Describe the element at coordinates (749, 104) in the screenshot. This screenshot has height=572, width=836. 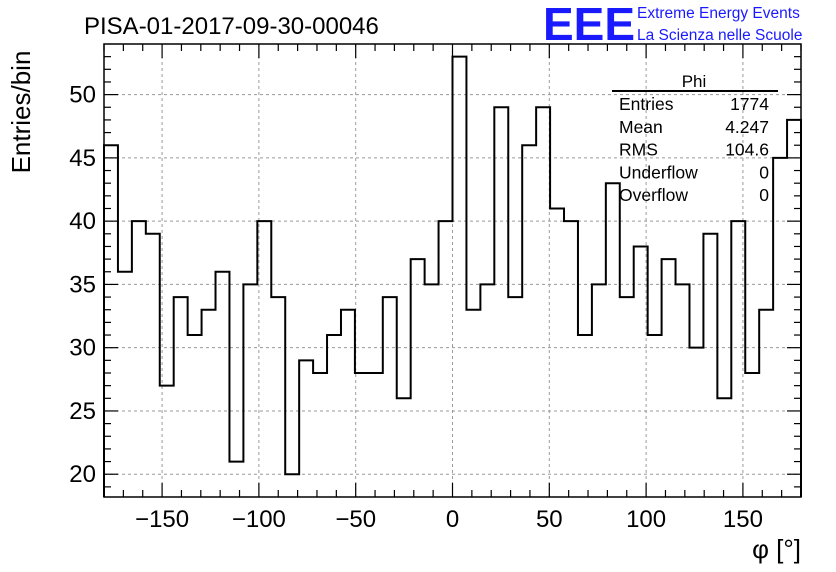
I see `stats-value: 1774` at that location.